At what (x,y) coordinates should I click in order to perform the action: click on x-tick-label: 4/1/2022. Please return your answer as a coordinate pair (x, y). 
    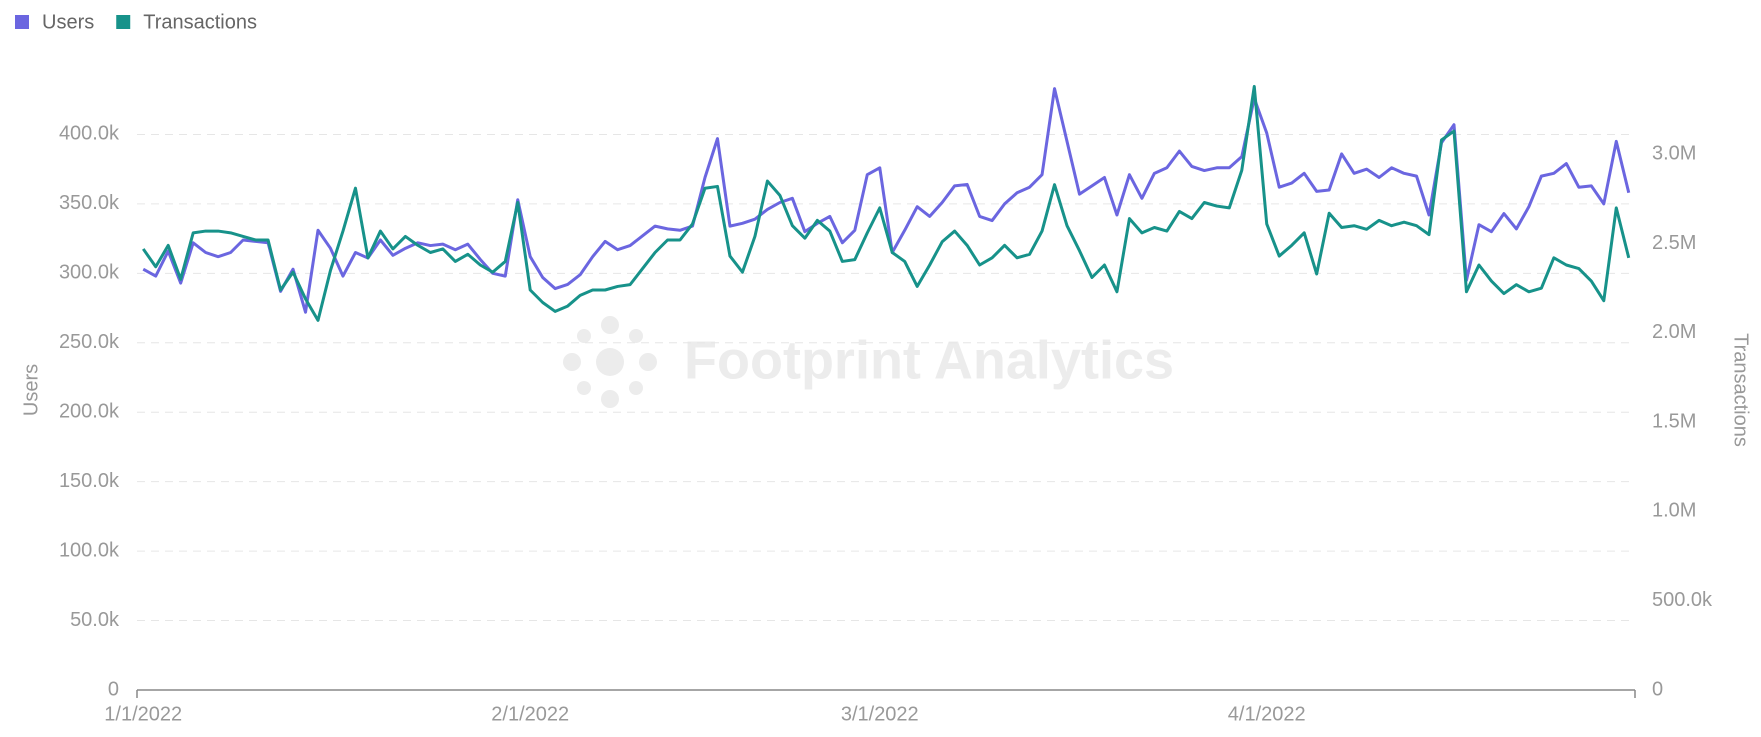
    Looking at the image, I should click on (1267, 714).